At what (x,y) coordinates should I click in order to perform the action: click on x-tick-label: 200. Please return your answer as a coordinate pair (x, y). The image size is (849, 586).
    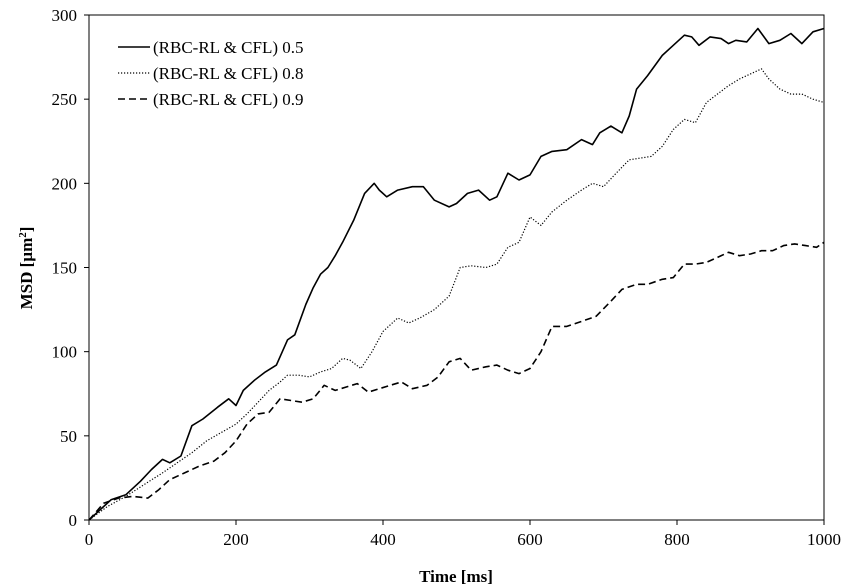
    Looking at the image, I should click on (236, 539).